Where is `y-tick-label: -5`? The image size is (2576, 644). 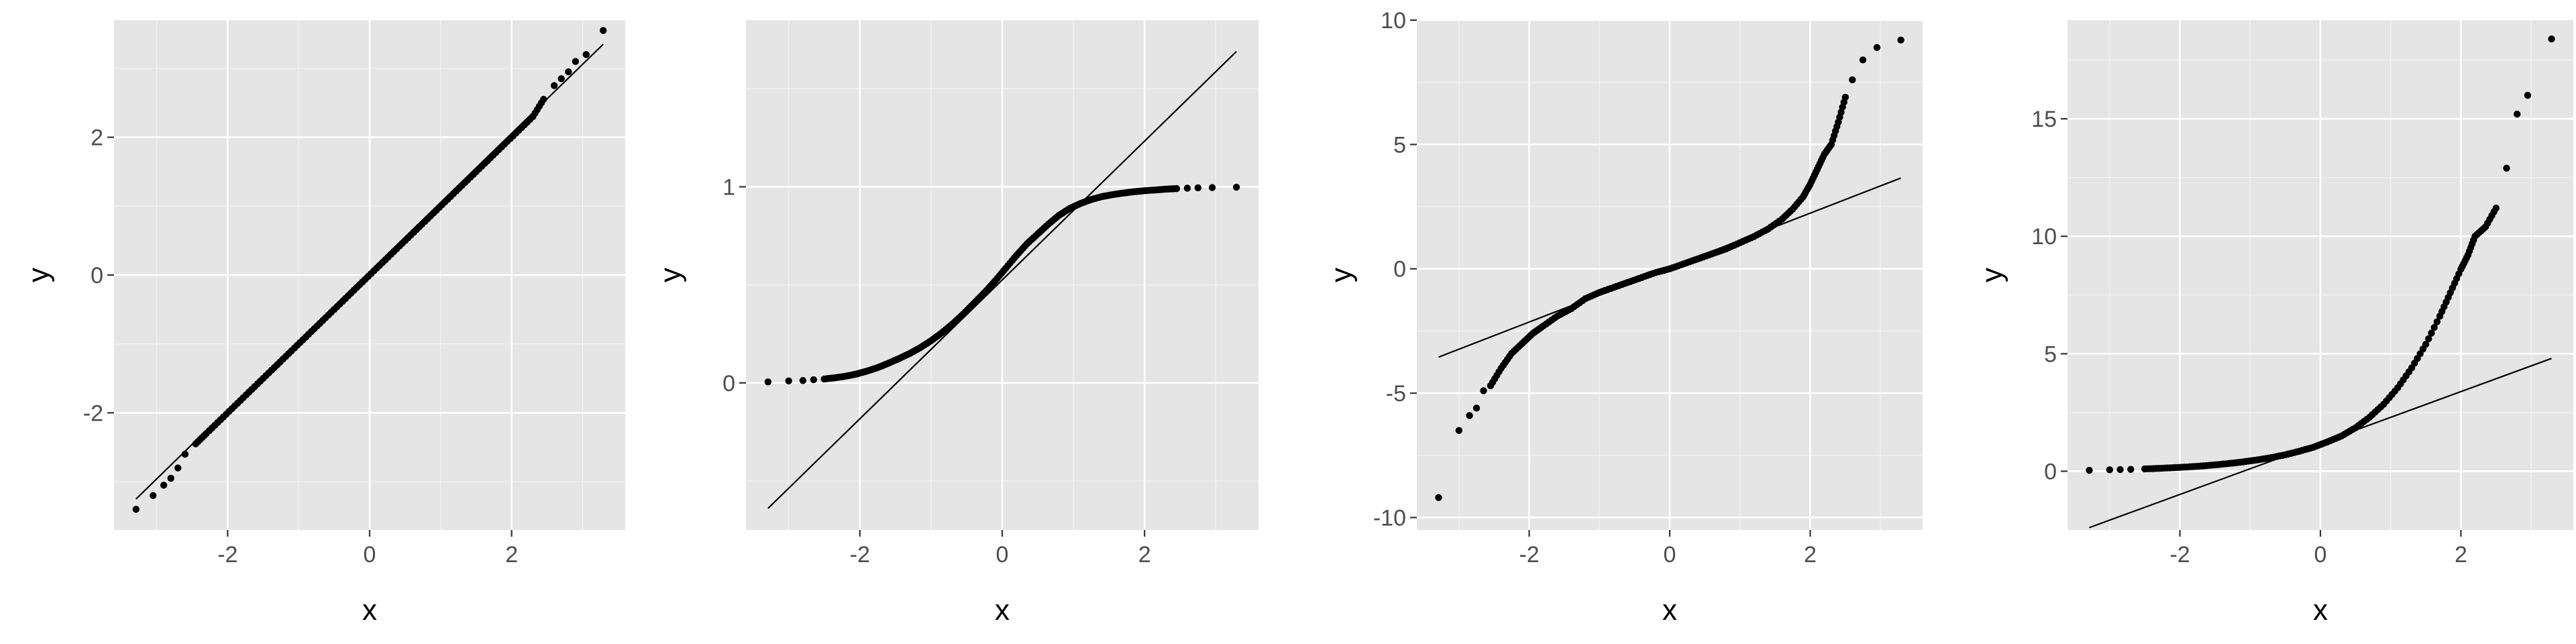
y-tick-label: -5 is located at coordinates (1396, 394).